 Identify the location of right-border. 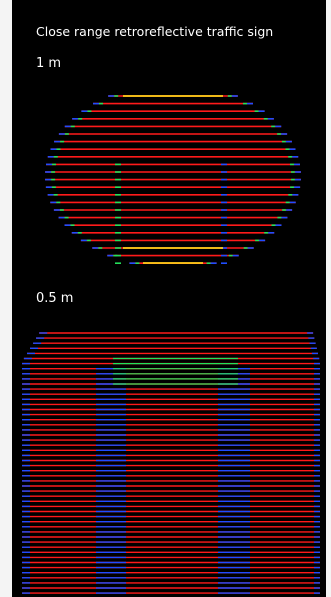
(328, 298).